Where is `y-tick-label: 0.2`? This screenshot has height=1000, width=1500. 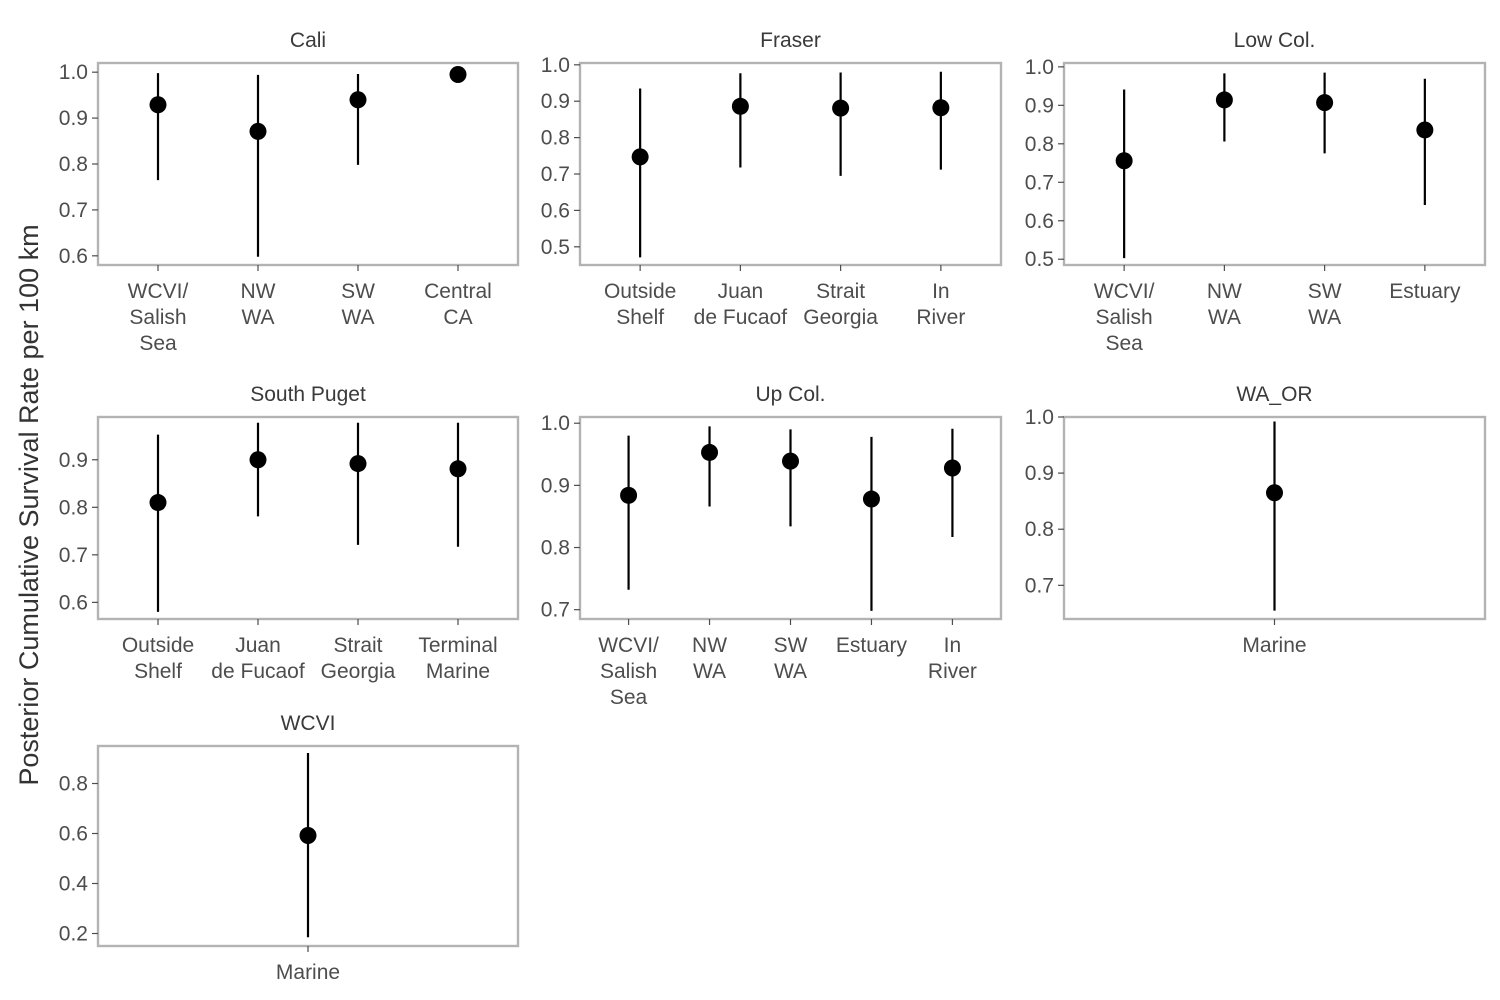
y-tick-label: 0.2 is located at coordinates (73, 934).